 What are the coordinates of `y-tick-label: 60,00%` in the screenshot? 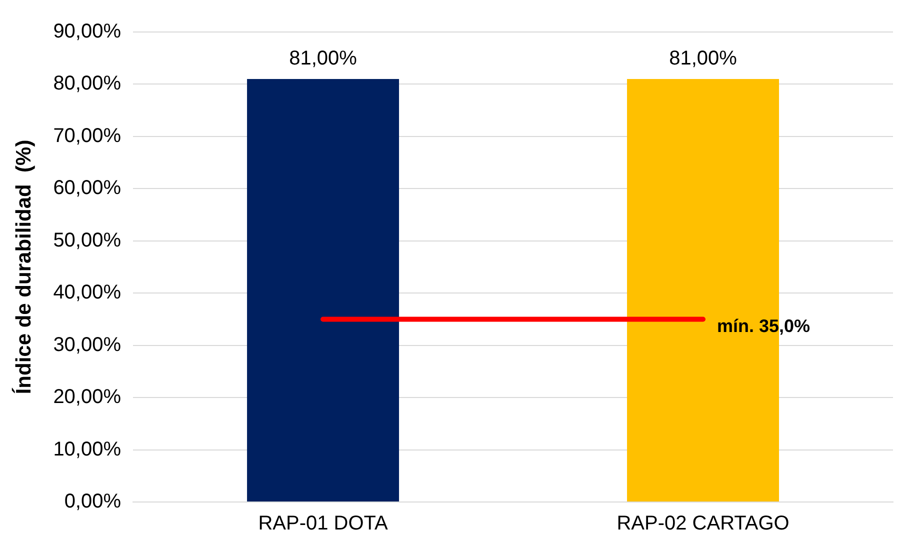 It's located at (87, 188).